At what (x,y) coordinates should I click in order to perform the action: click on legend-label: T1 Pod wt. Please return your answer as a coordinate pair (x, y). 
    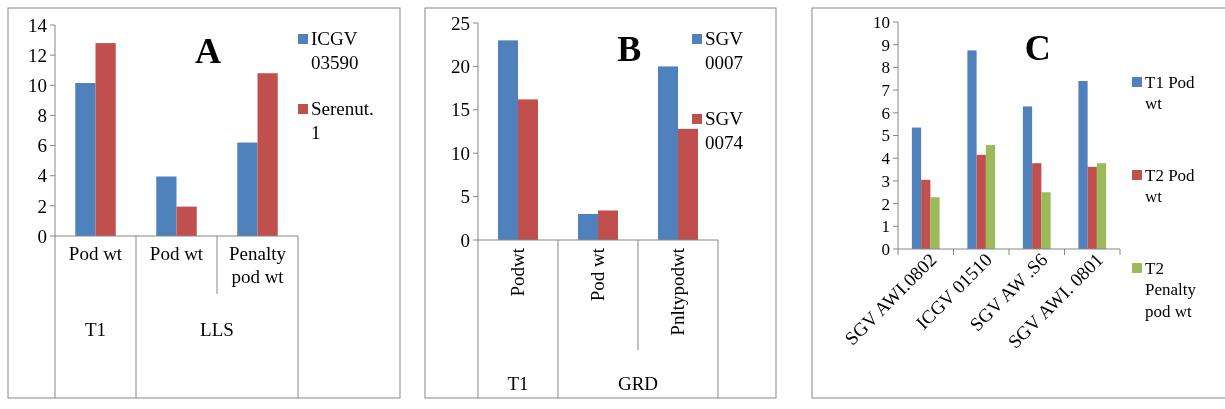
    Looking at the image, I should click on (1170, 93).